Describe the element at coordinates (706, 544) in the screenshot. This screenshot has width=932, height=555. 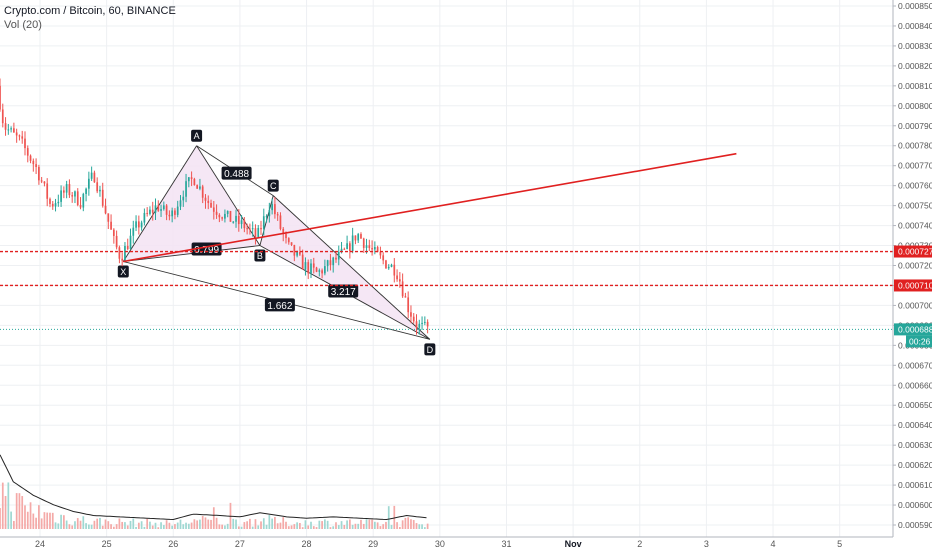
I see `time-tick-label: 3` at that location.